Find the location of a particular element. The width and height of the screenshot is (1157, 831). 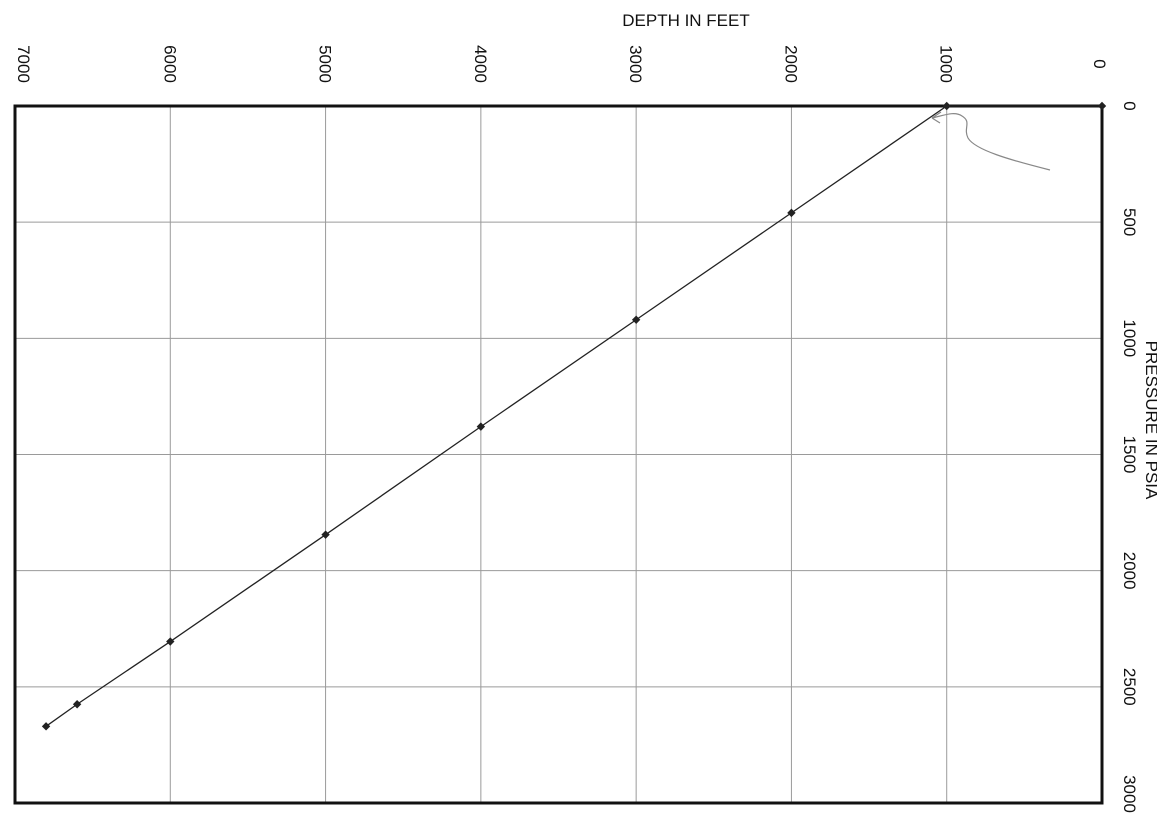

depth-tick-1000: 1000 is located at coordinates (946, 64).